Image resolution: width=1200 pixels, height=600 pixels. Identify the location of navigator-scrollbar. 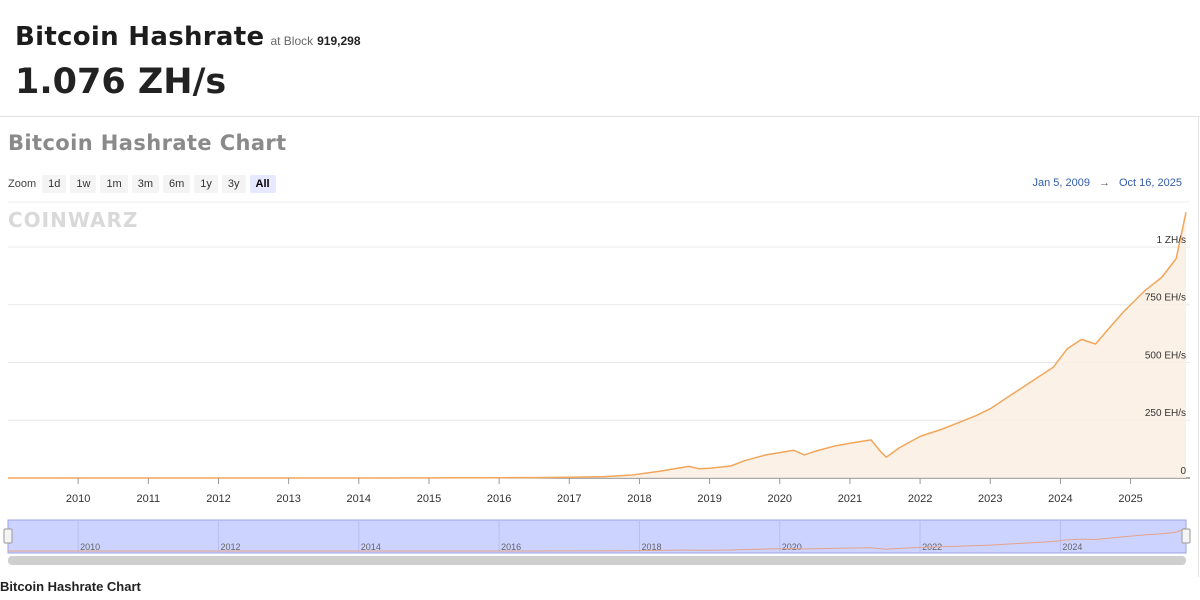
(597, 560).